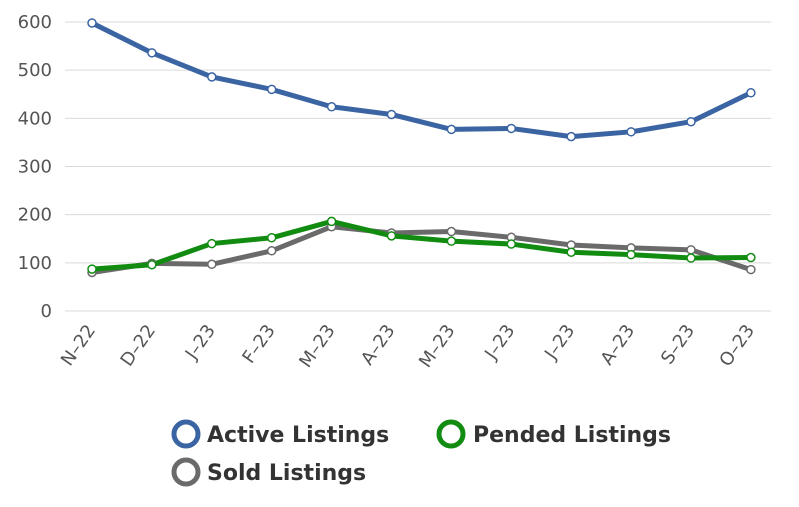  What do you see at coordinates (35, 22) in the screenshot?
I see `y-tick-label: 600` at bounding box center [35, 22].